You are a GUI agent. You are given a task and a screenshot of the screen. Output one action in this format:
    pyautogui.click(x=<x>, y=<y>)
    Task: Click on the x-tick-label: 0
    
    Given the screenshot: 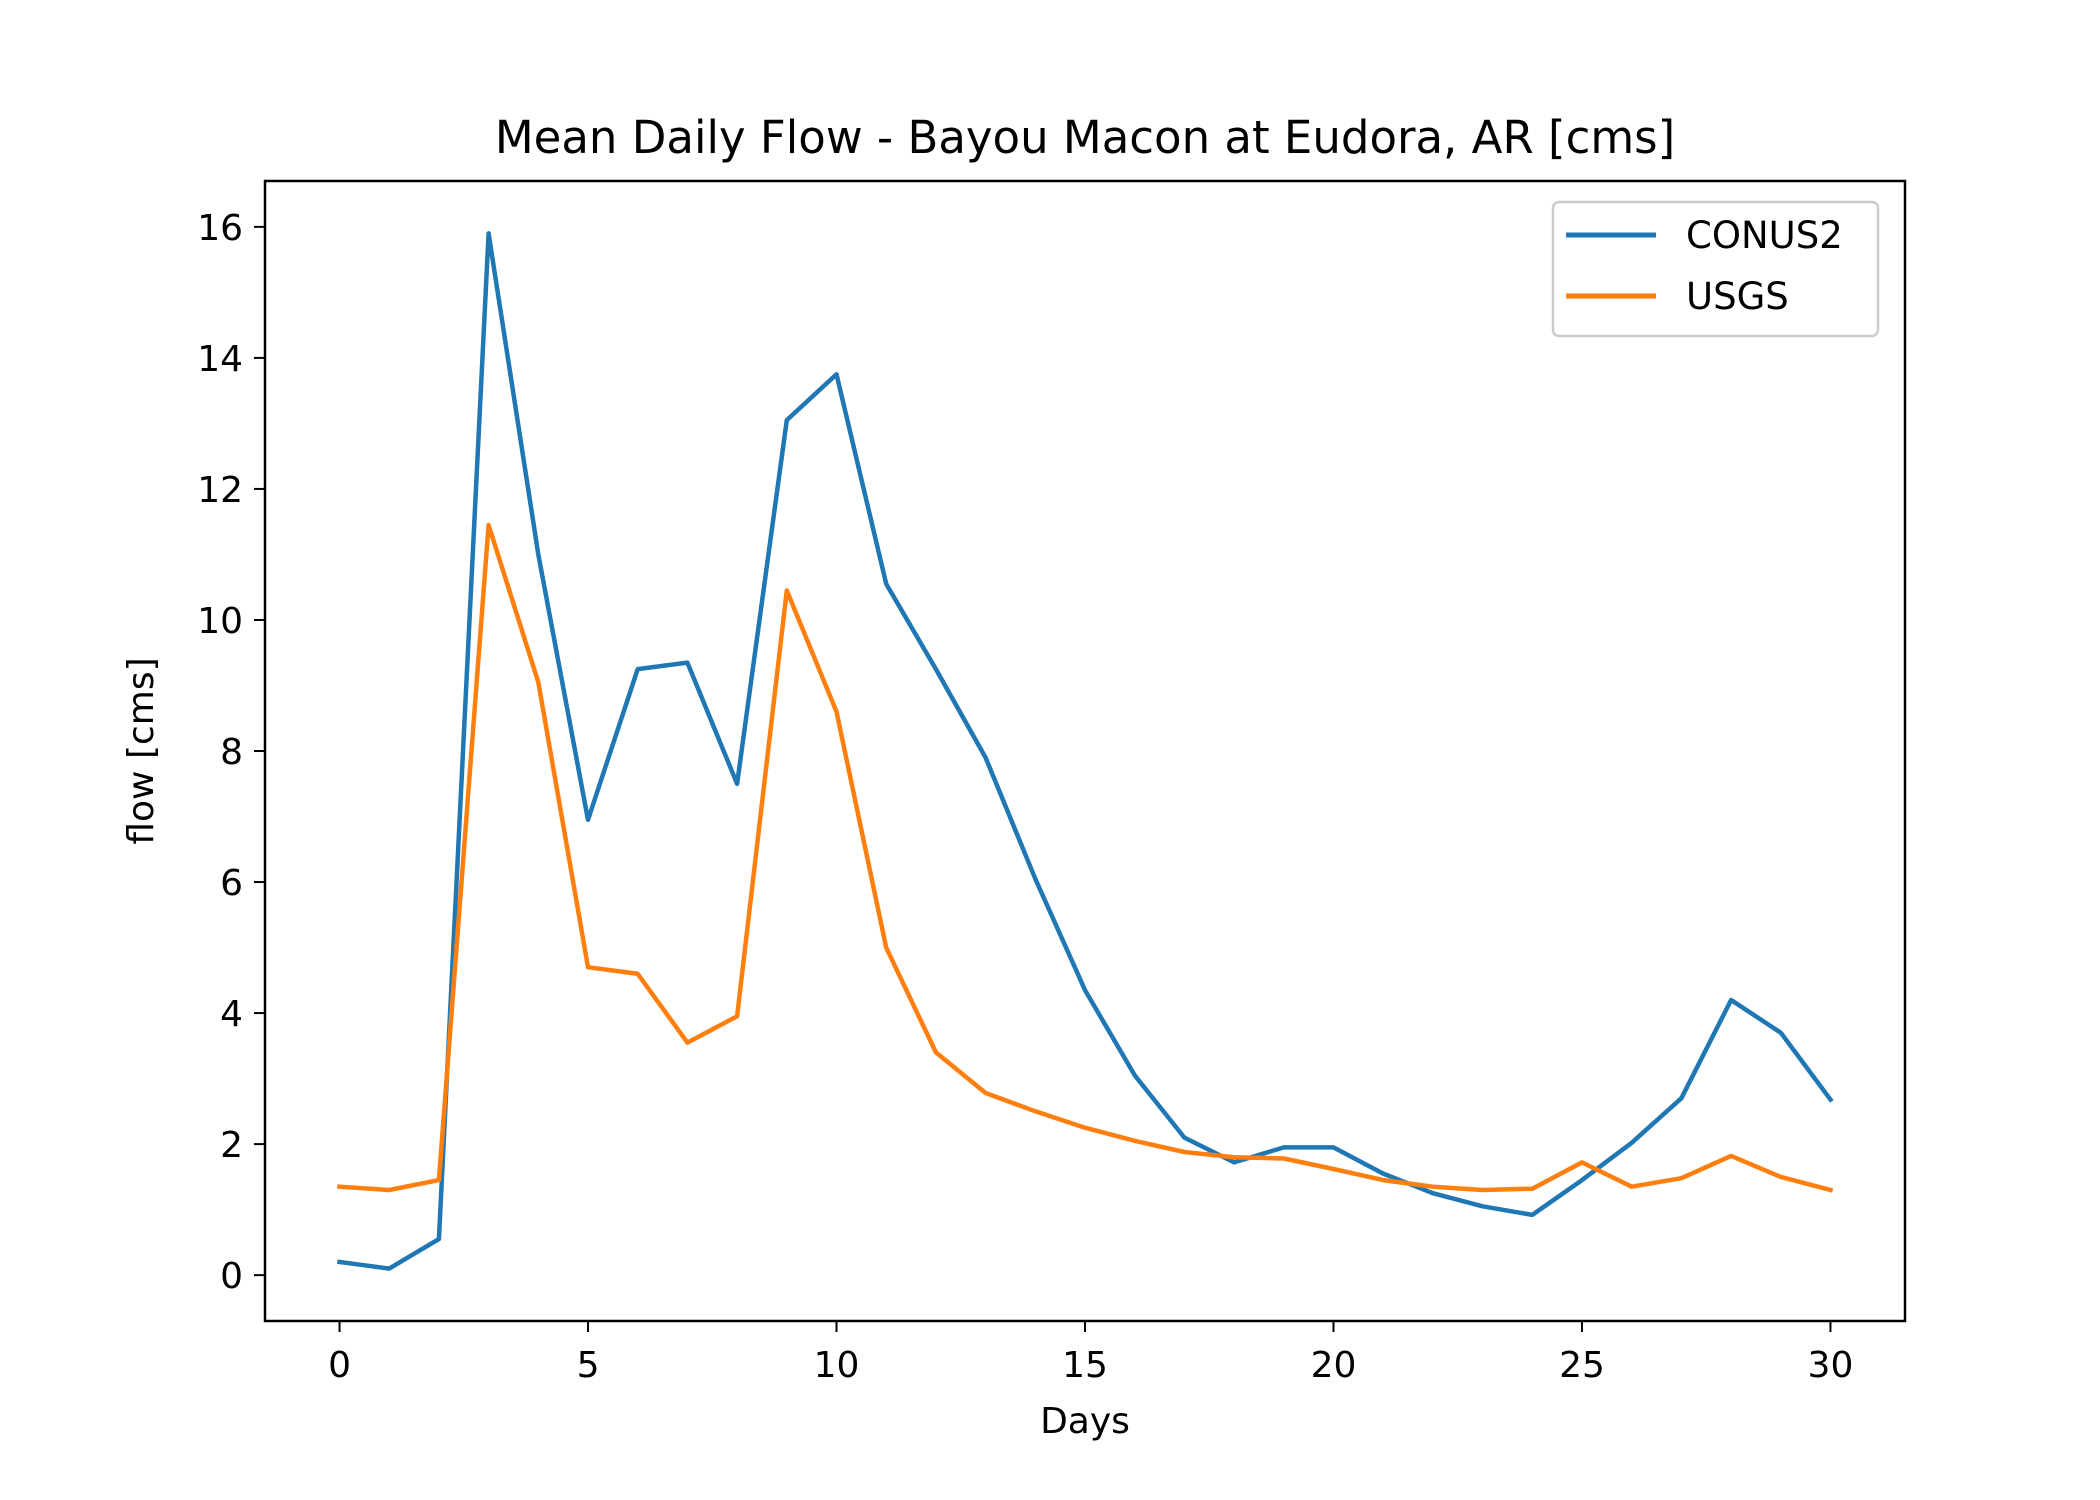 What is the action you would take?
    pyautogui.click(x=339, y=1365)
    